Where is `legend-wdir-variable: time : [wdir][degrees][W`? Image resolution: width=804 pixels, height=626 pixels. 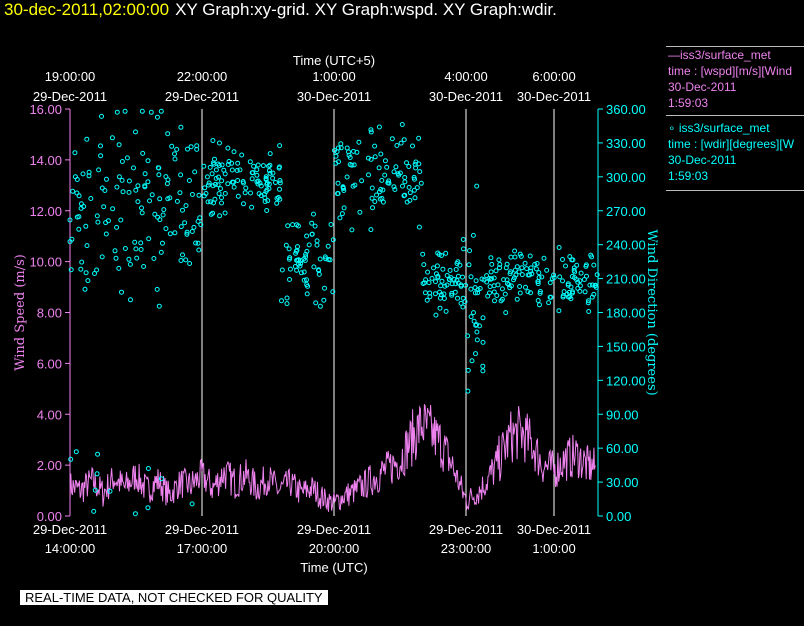
legend-wdir-variable: time : [wdir][degrees][W is located at coordinates (731, 144).